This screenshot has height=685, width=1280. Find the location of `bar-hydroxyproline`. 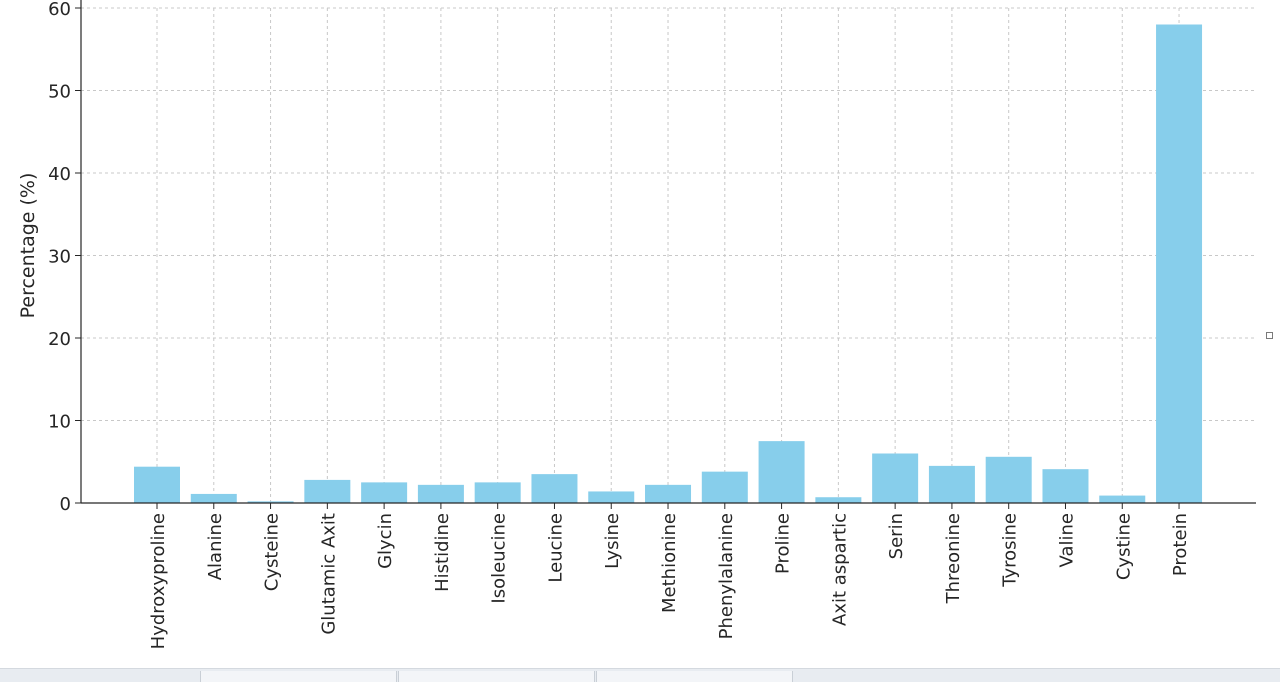

bar-hydroxyproline is located at coordinates (157, 484).